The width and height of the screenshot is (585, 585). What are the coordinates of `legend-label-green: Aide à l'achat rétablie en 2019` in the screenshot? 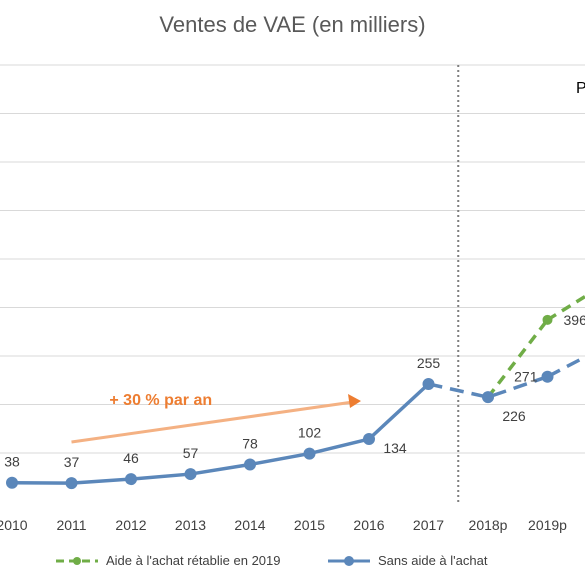 It's located at (193, 560).